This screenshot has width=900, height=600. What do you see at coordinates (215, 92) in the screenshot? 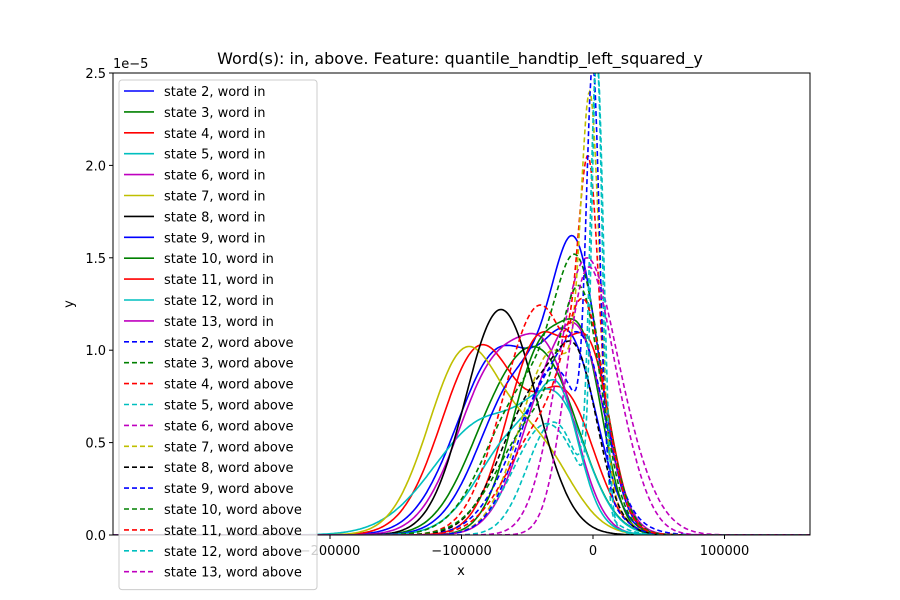
I see `legend-label: state 2, word in` at bounding box center [215, 92].